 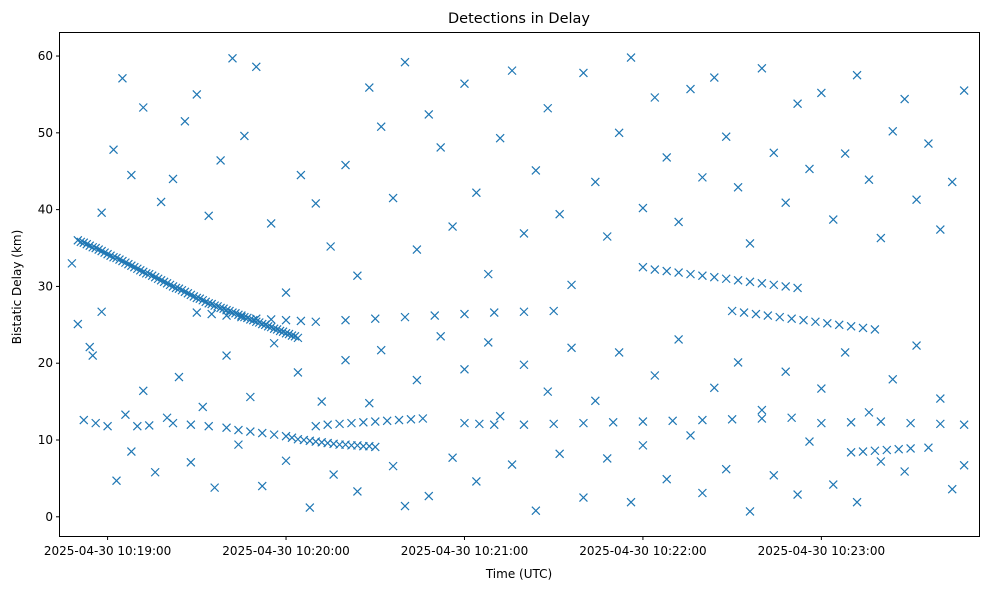 I want to click on x-tick-label: 2025-04-30 10:19:00, so click(x=107, y=551).